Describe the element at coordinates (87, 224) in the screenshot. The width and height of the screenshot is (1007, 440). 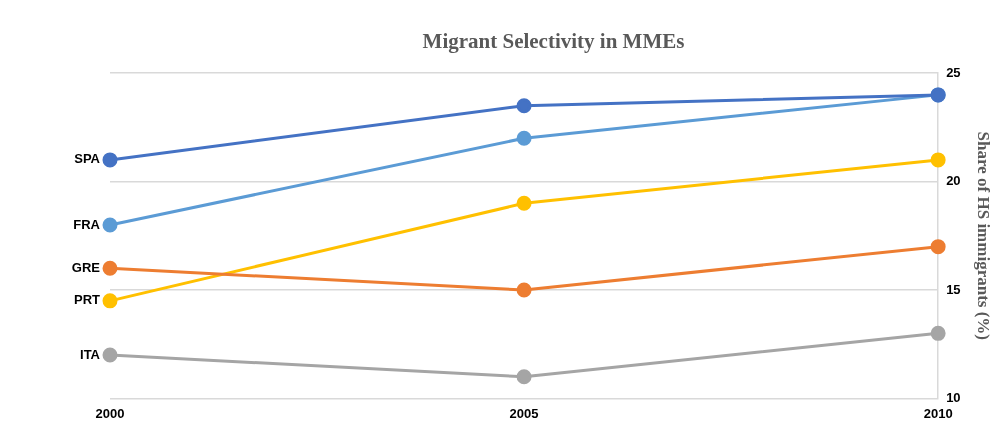
I see `series-label: FRA` at that location.